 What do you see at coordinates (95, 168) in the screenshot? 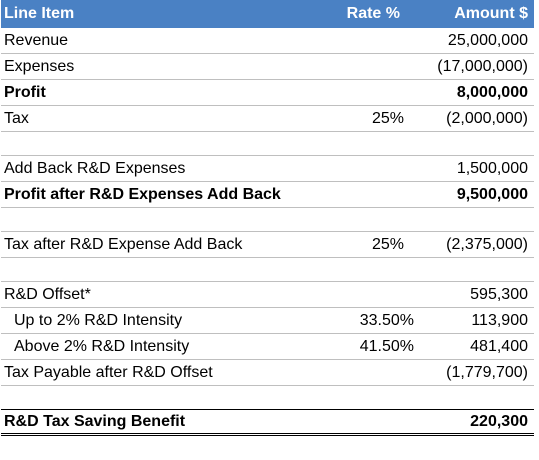
I see `row-label: Add Back R&D Expenses` at bounding box center [95, 168].